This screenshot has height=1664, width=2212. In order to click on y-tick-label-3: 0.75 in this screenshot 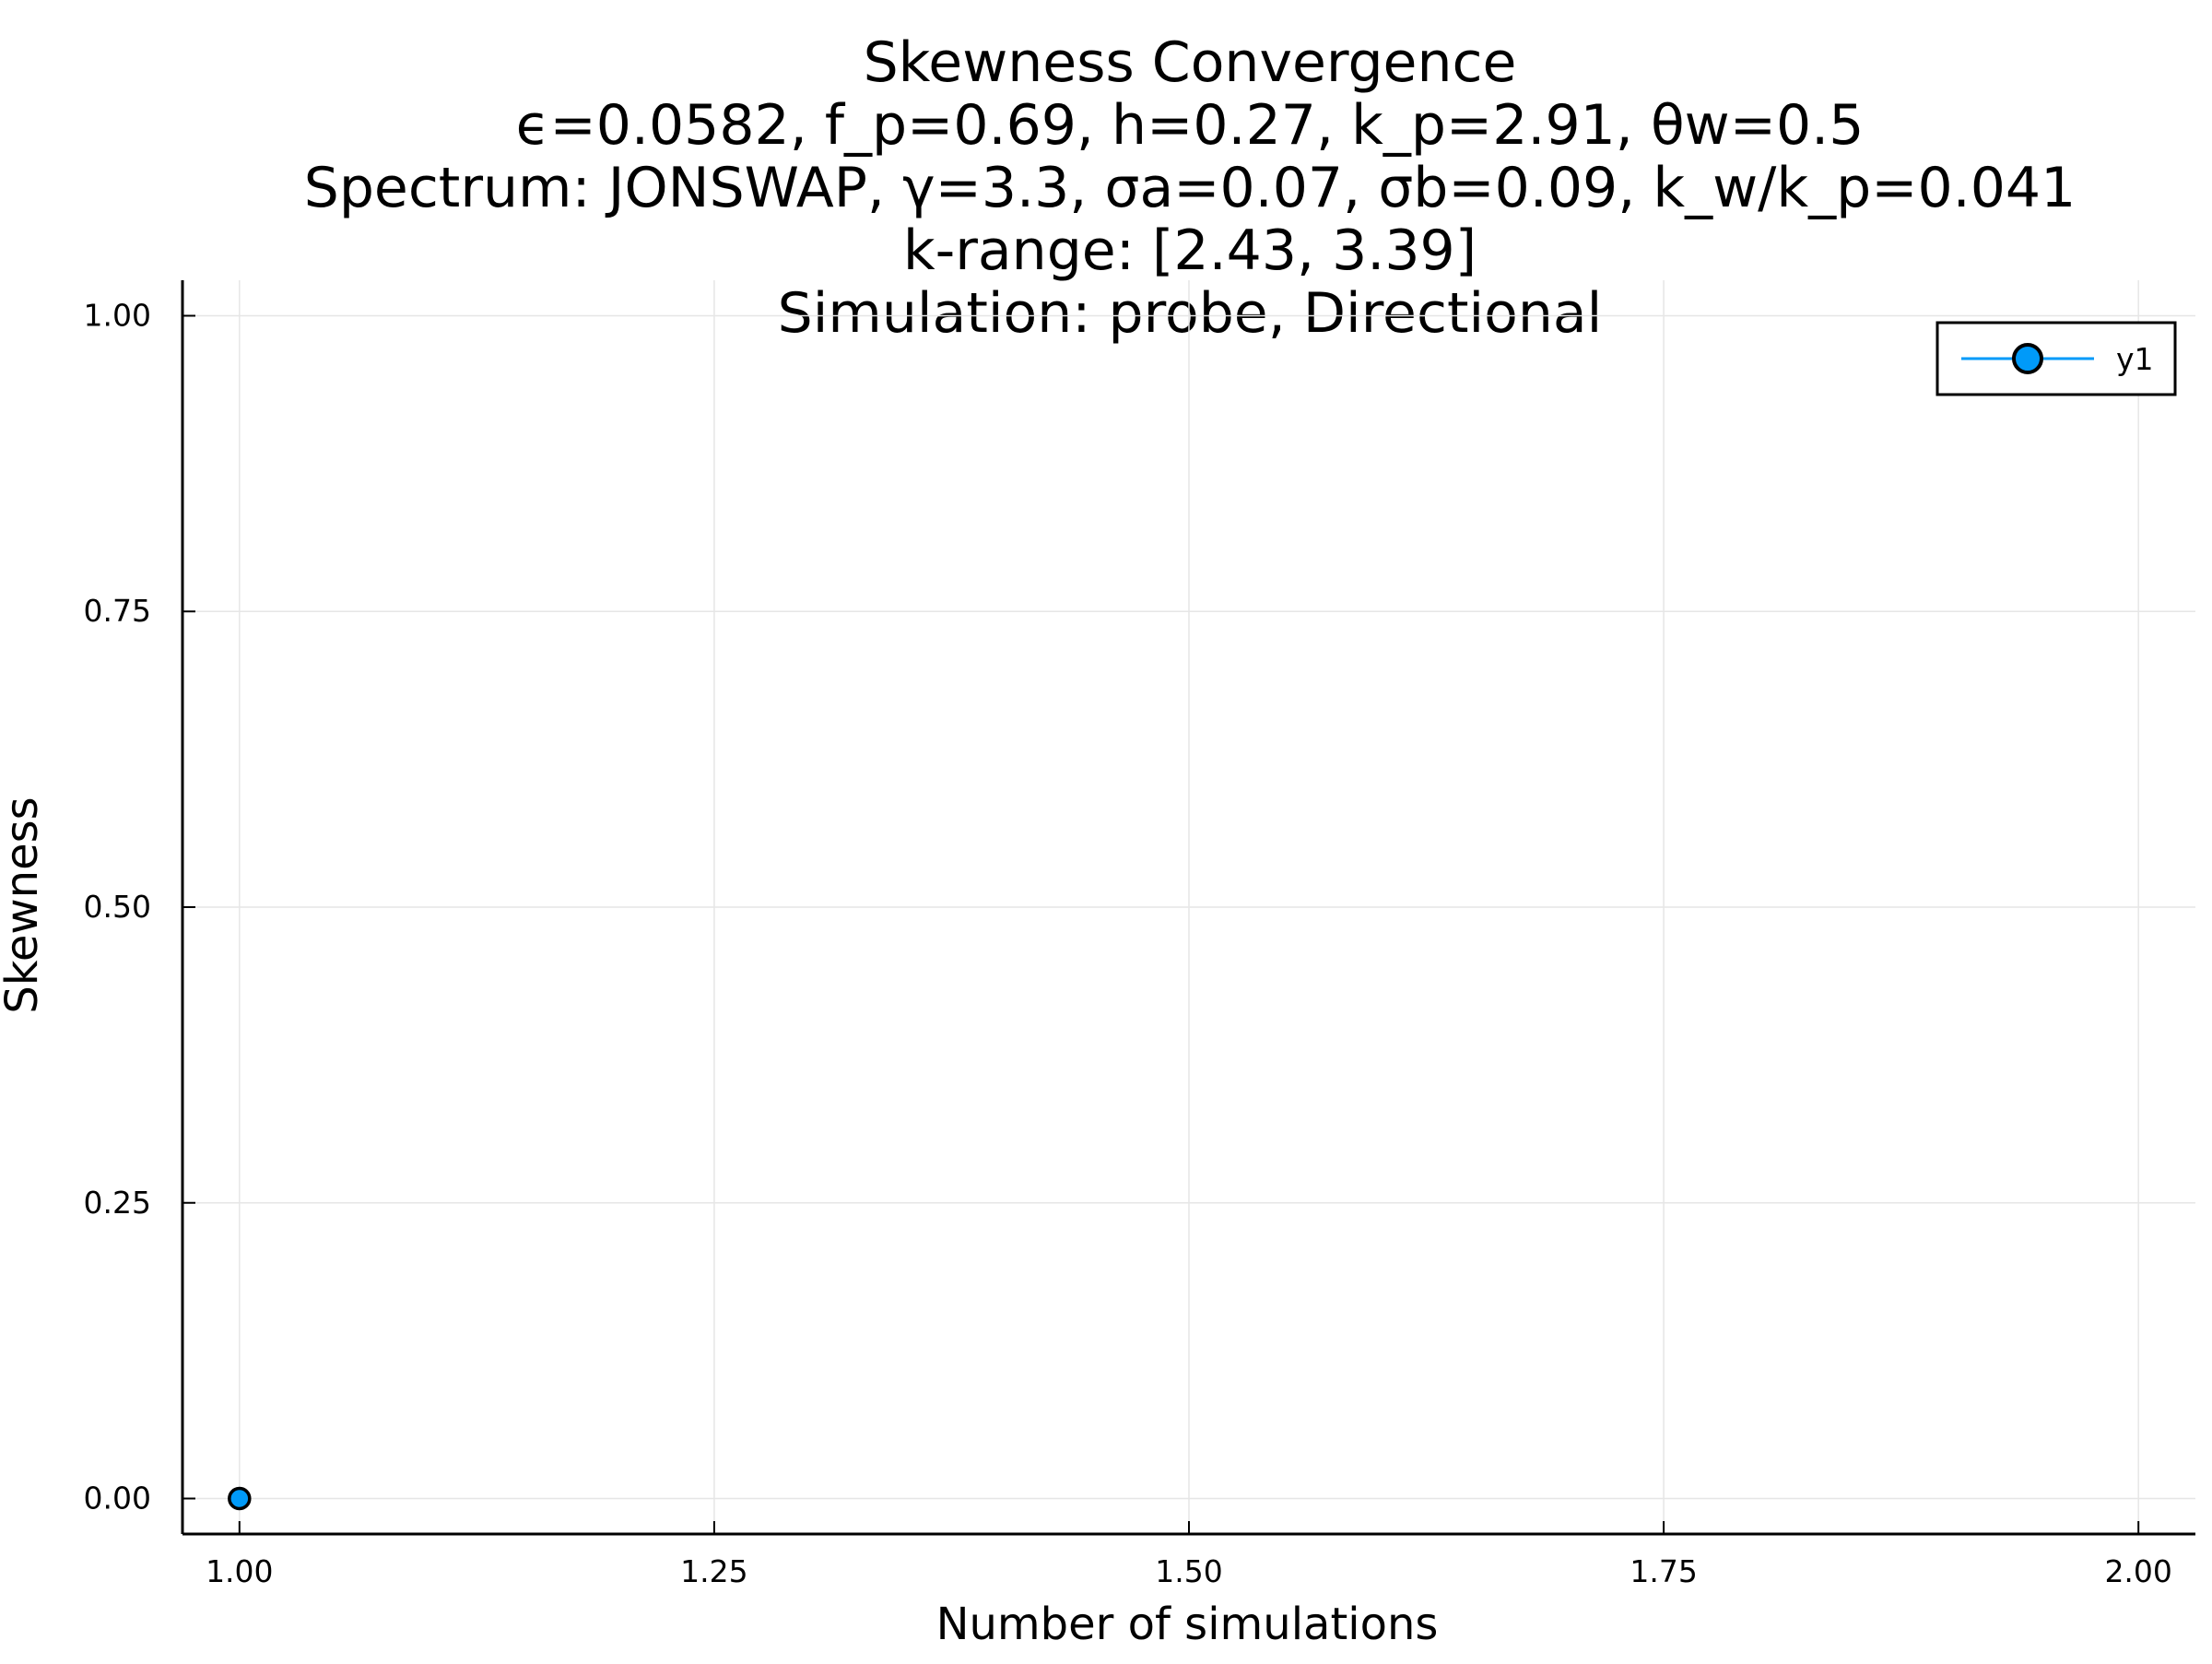, I will do `click(117, 611)`.